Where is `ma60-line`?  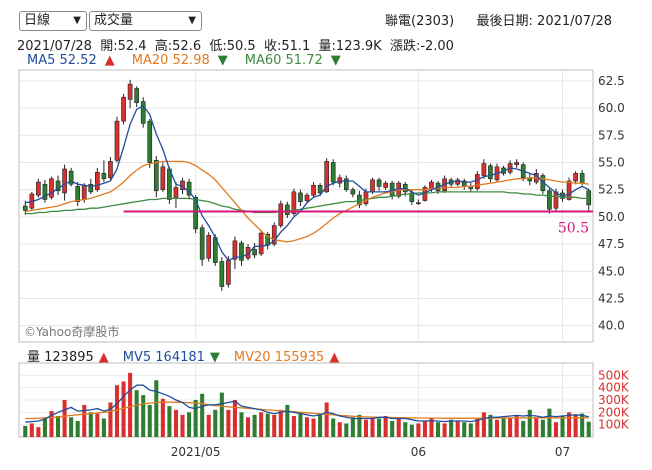
ma60-line is located at coordinates (307, 203).